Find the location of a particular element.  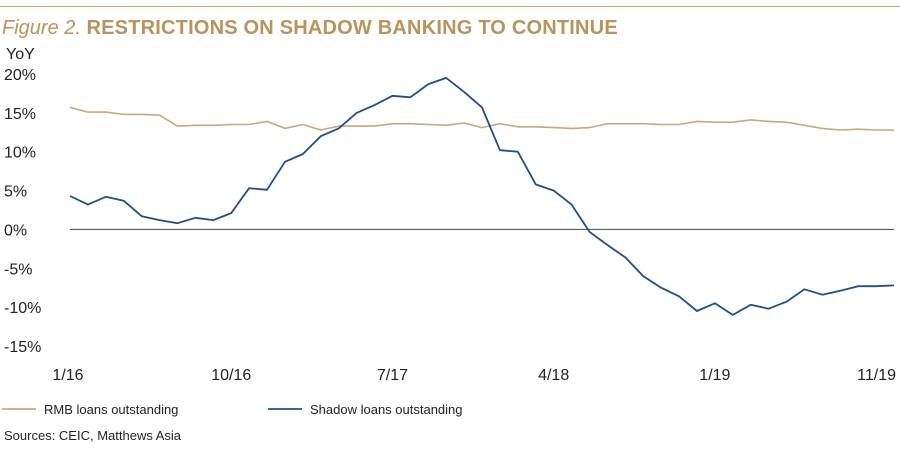

y-tick-label: 15% is located at coordinates (20, 114).